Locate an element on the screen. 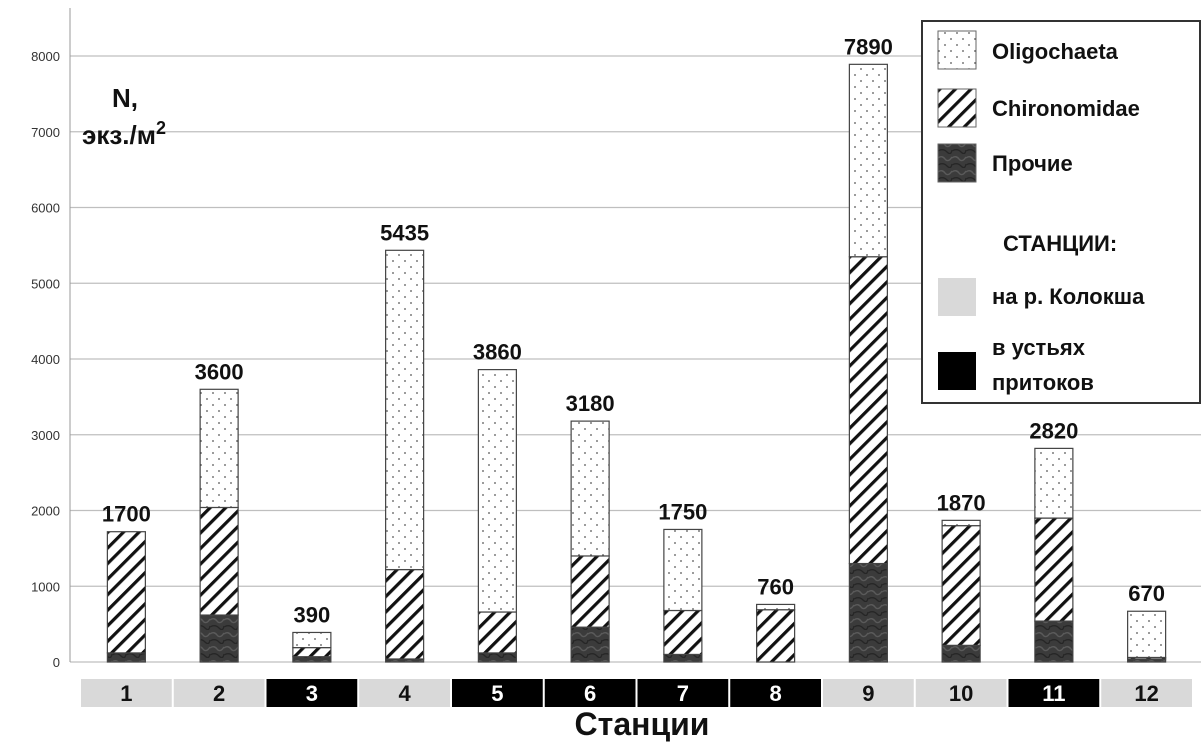 The image size is (1201, 744). y-tick-label: 8000 is located at coordinates (45, 56).